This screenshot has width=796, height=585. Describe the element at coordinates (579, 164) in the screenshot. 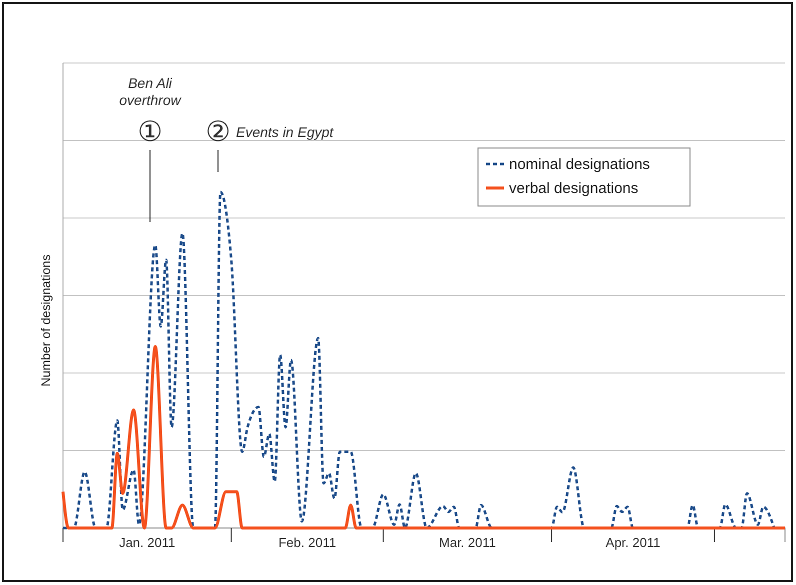

I see `legend-label: nominal designations` at that location.